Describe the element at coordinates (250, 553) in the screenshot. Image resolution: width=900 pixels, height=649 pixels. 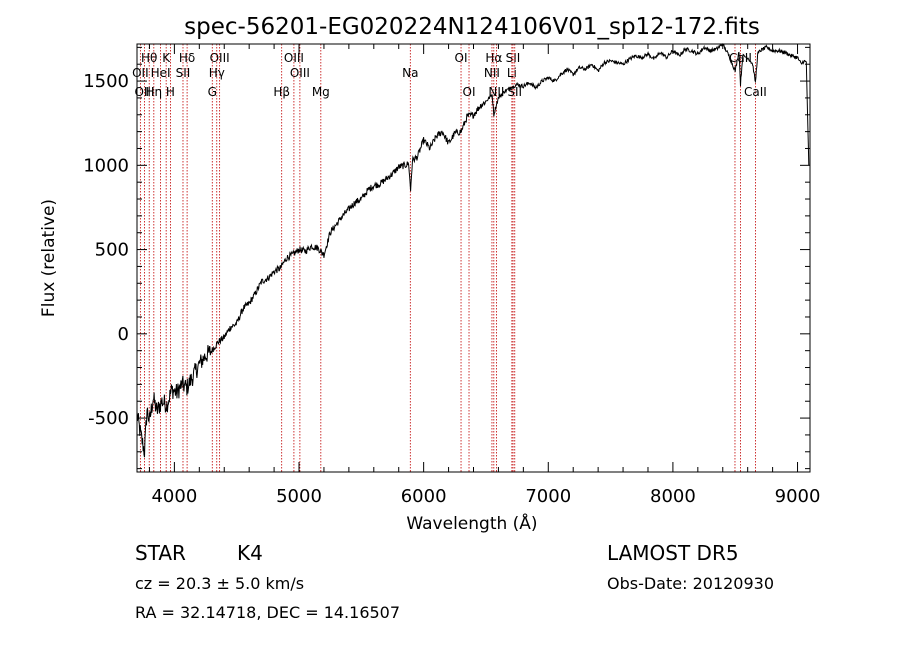
I see `object-subclass: K4` at that location.